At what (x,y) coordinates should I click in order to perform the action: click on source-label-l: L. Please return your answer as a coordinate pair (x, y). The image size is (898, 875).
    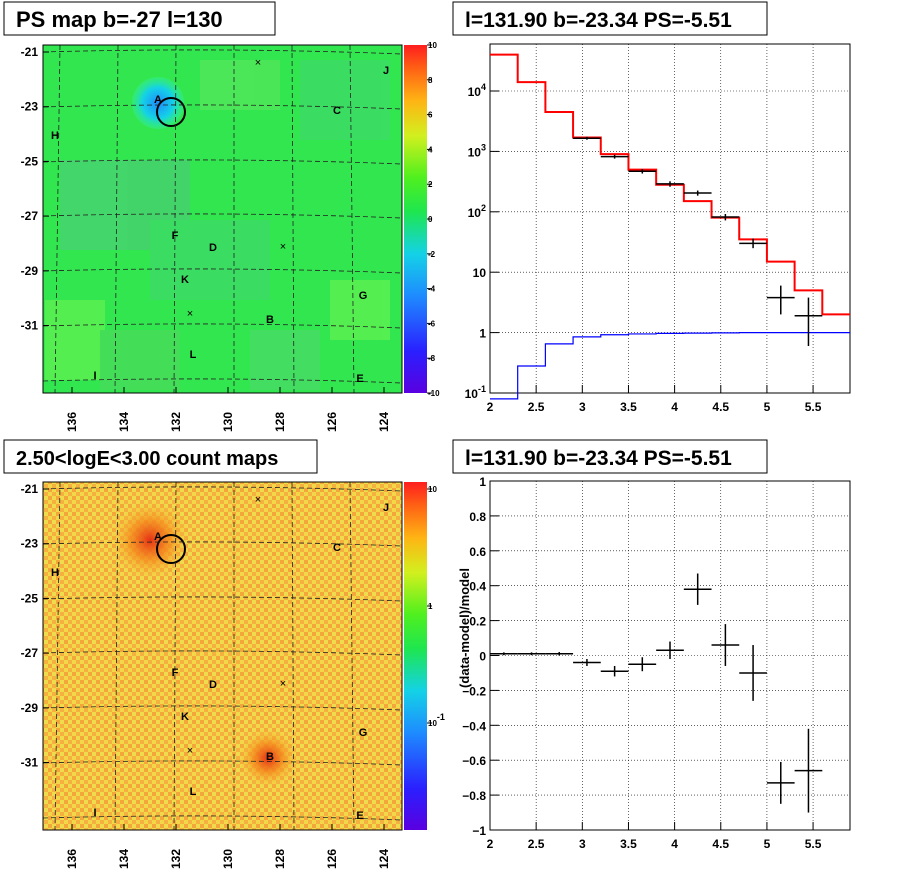
    Looking at the image, I should click on (193, 355).